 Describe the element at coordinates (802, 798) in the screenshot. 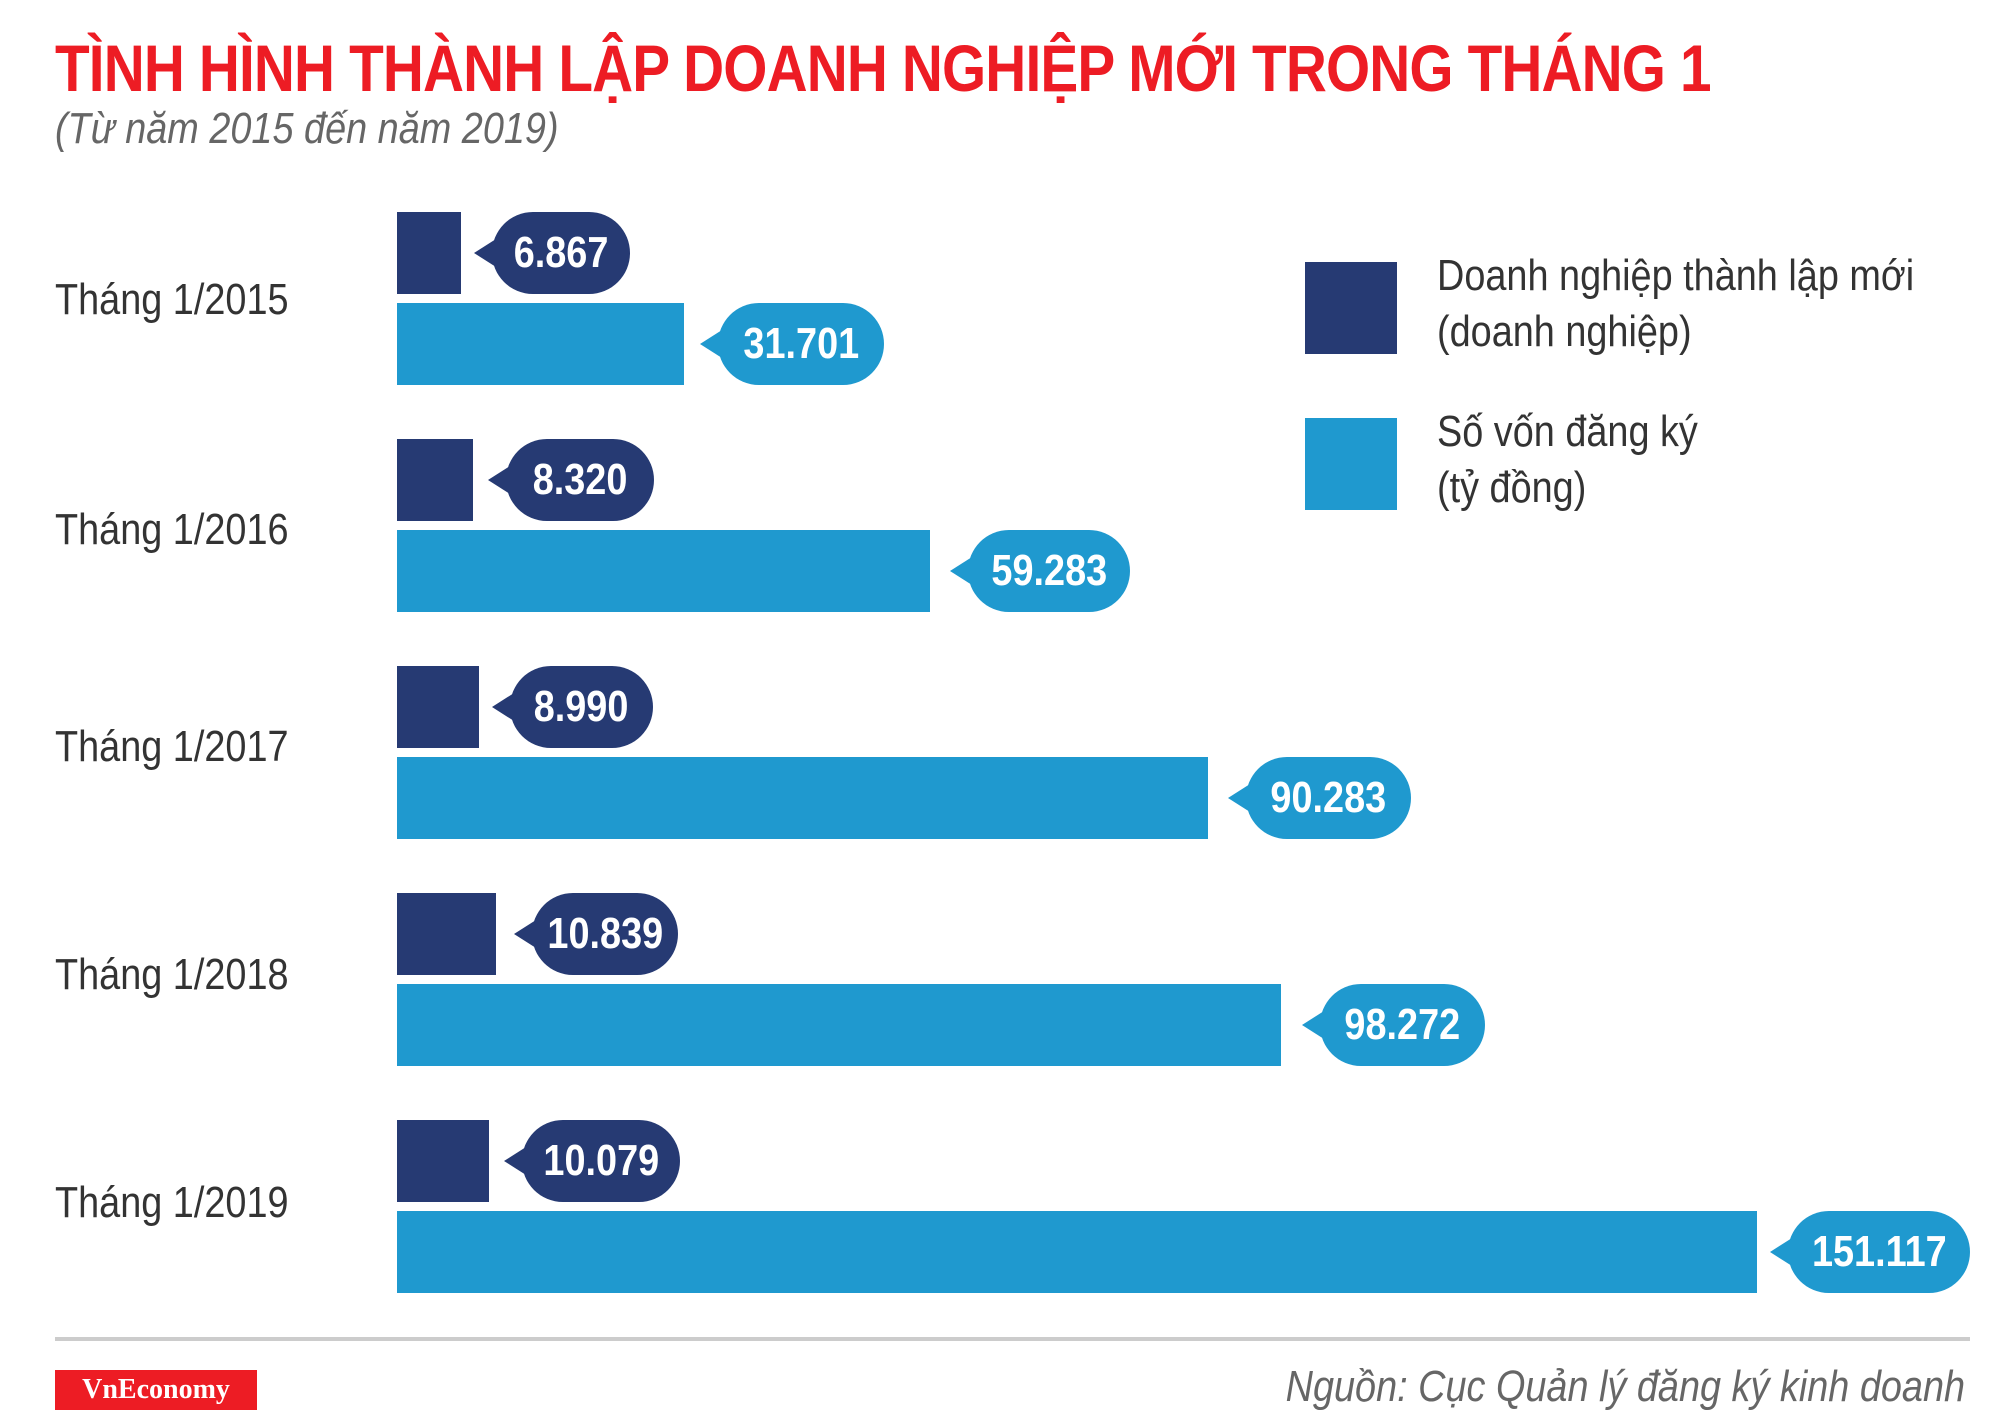

I see `bar-capital-2017` at that location.